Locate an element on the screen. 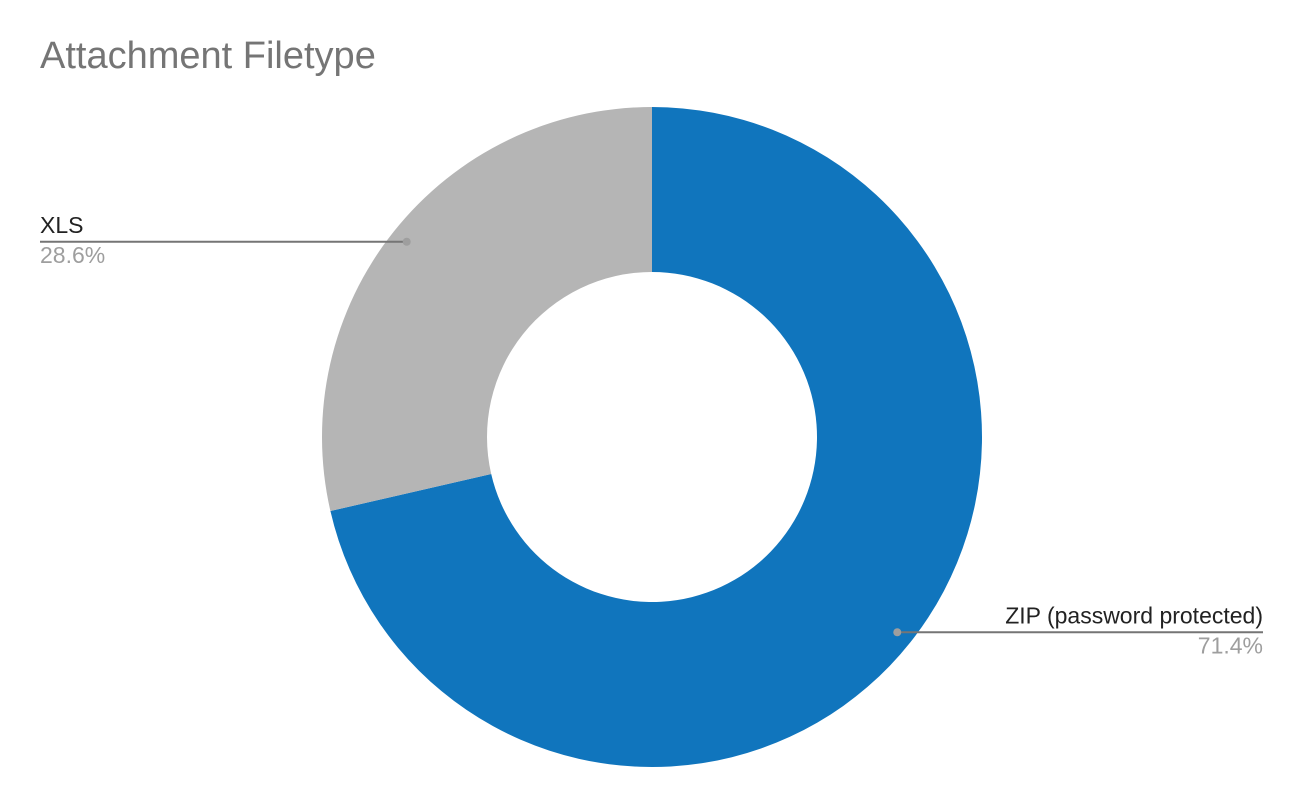 This screenshot has height=808, width=1304. donut-slice is located at coordinates (487, 309).